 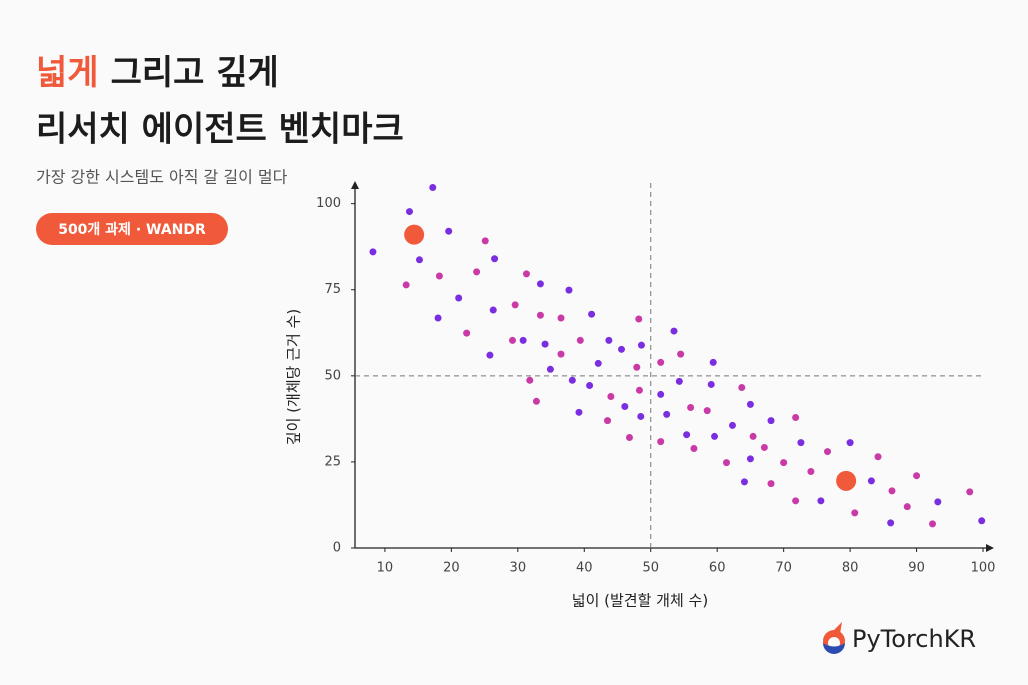 I want to click on x-tick-label: 100, so click(x=983, y=568).